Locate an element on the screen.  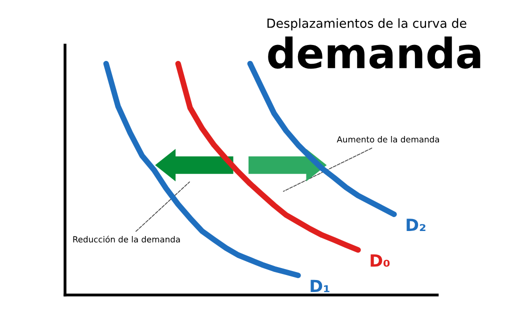
series-label: D₁ is located at coordinates (320, 286).